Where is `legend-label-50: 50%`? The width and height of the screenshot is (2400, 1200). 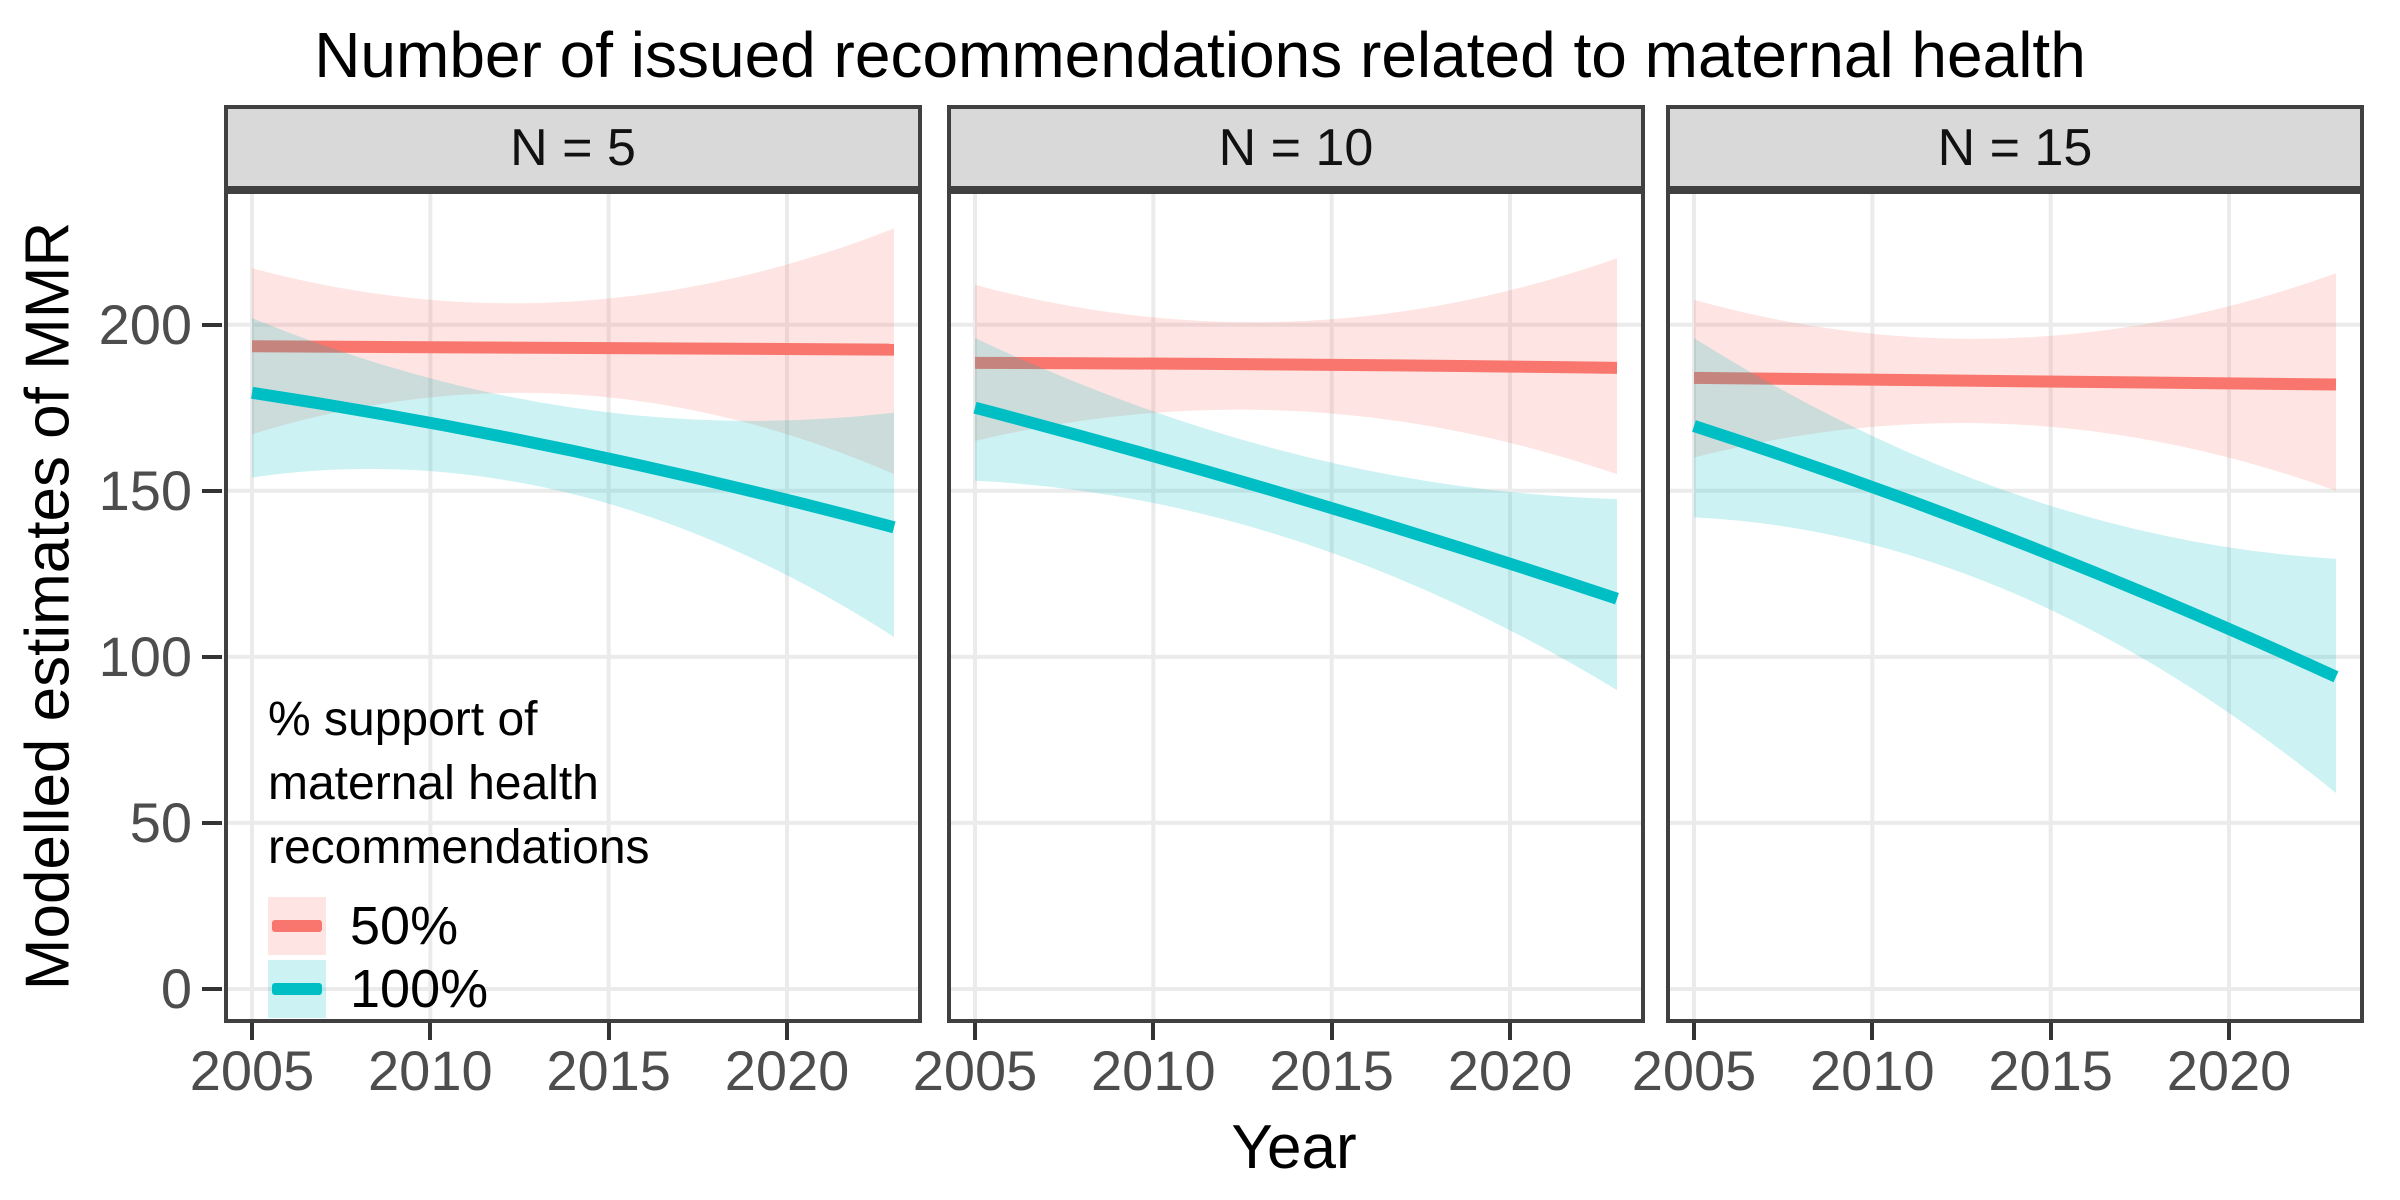 legend-label-50: 50% is located at coordinates (404, 926).